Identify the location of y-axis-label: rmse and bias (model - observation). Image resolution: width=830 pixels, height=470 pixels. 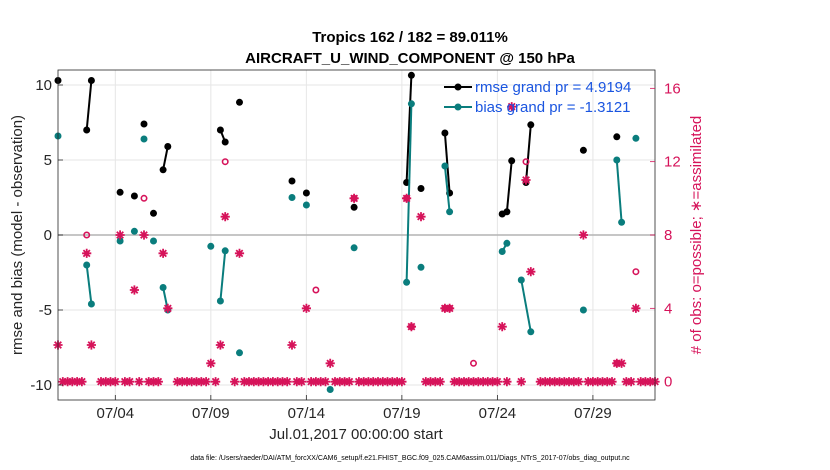
(17, 235).